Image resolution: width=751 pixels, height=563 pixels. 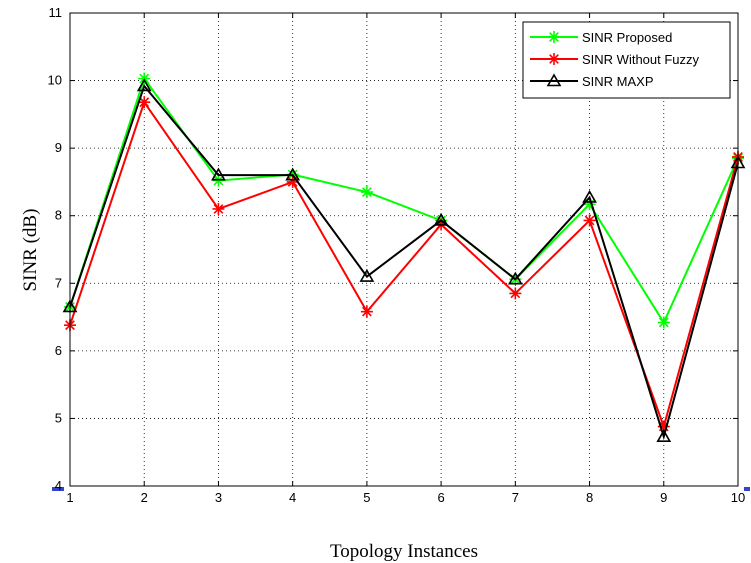 What do you see at coordinates (58, 350) in the screenshot?
I see `y-tick-label: 6` at bounding box center [58, 350].